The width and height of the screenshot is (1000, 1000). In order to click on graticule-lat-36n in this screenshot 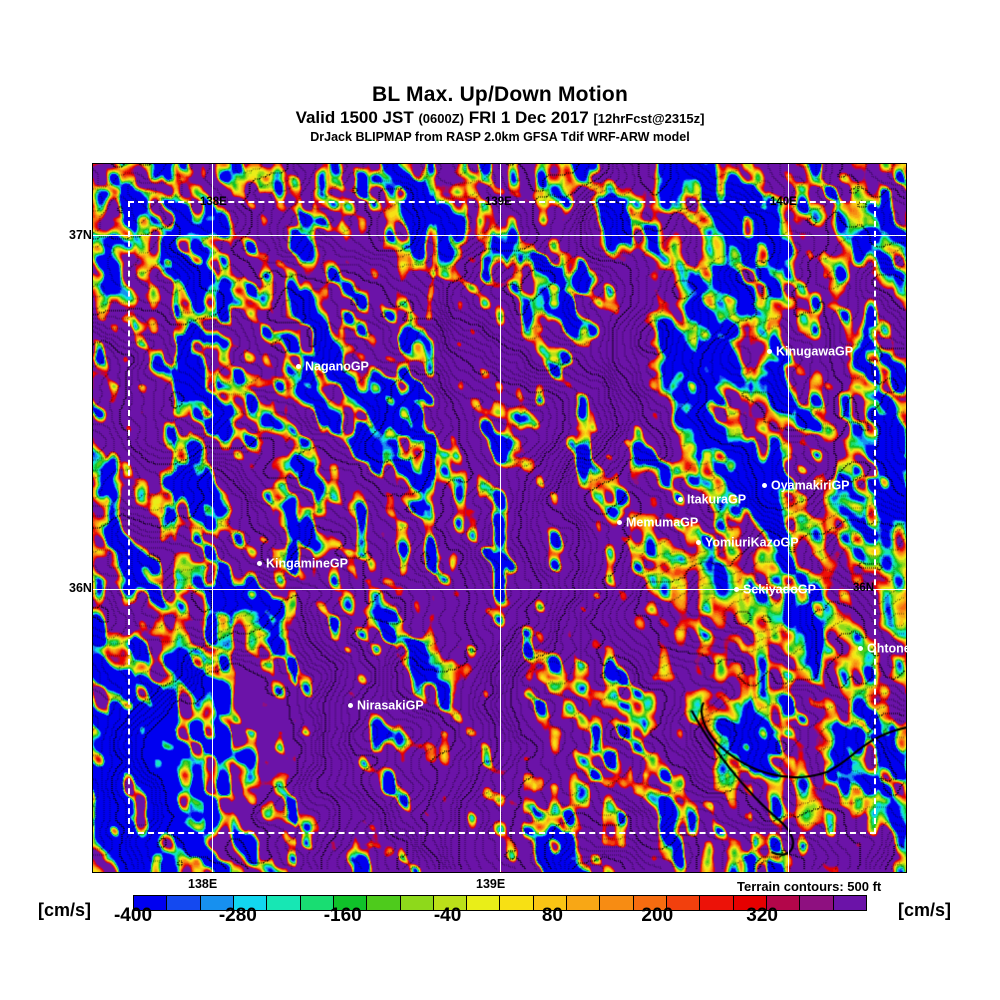, I will do `click(499, 590)`.